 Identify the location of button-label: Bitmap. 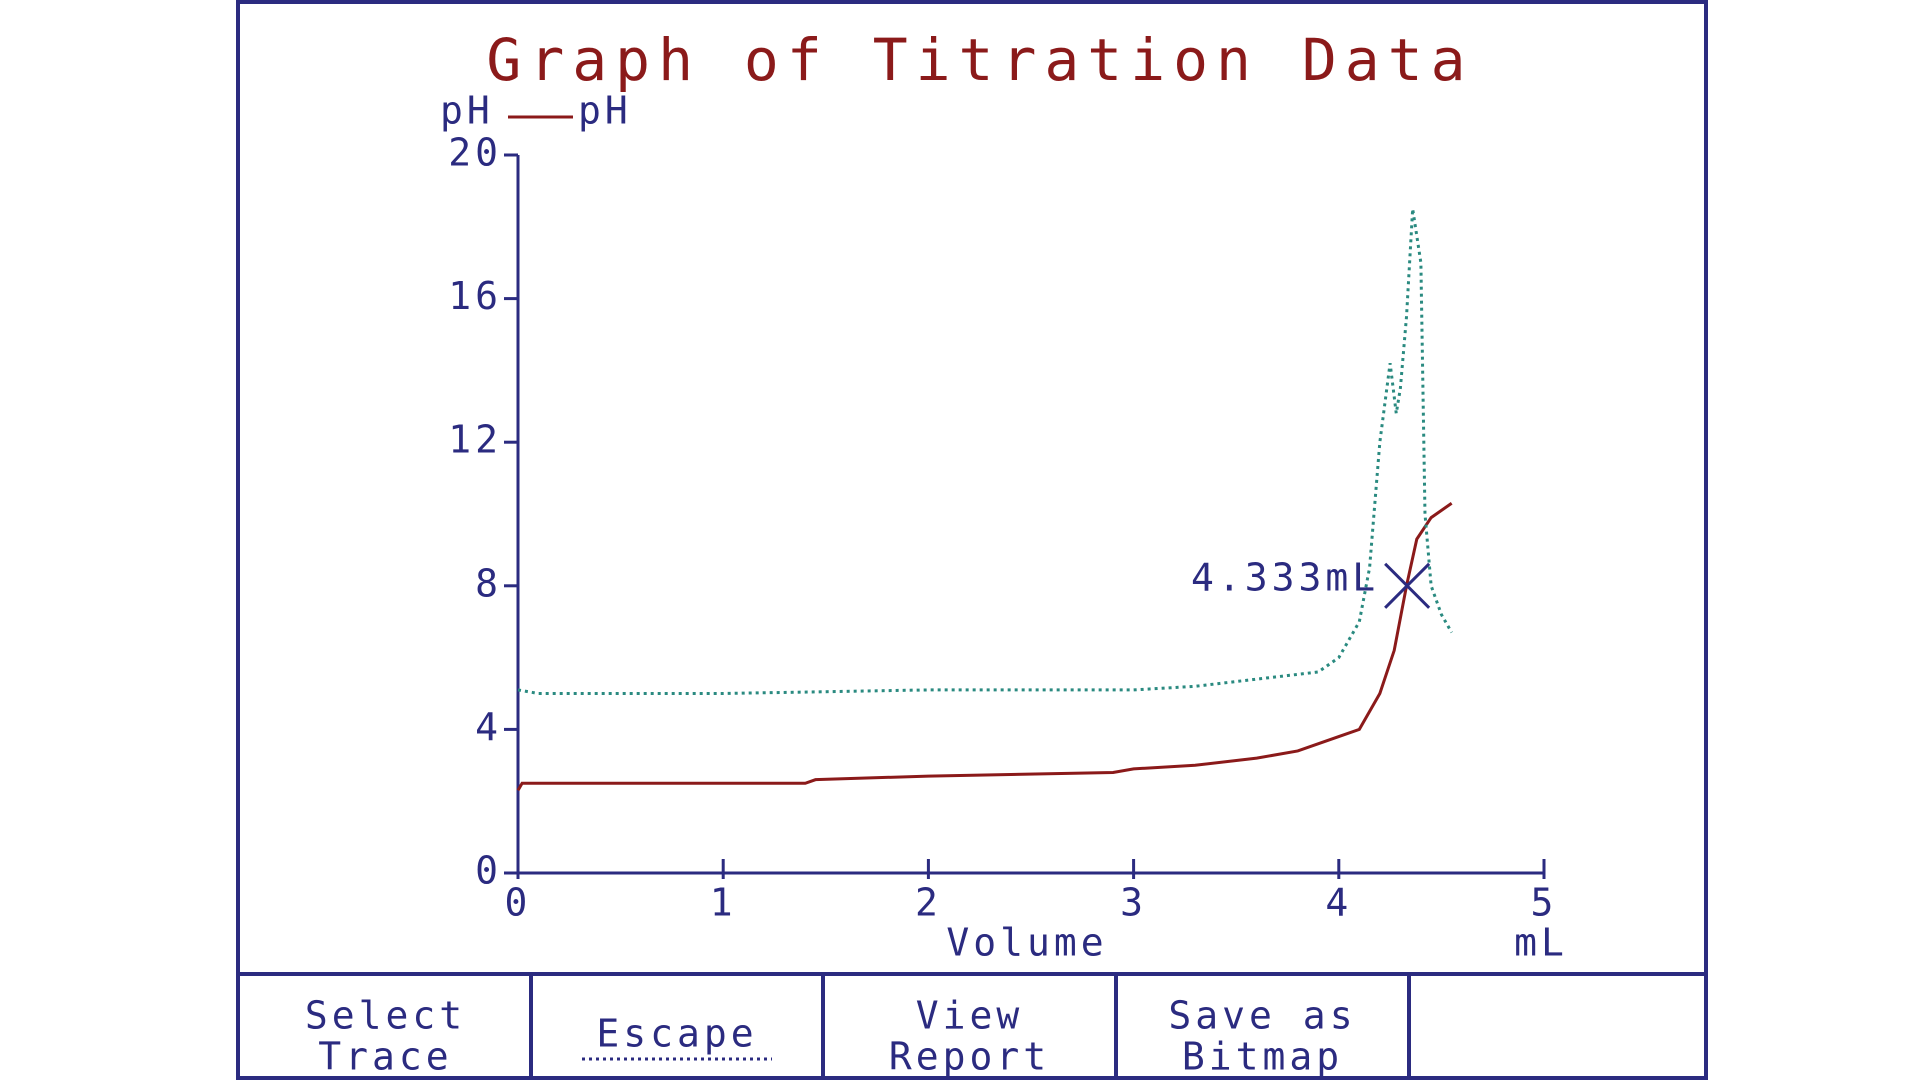
(1262, 1057).